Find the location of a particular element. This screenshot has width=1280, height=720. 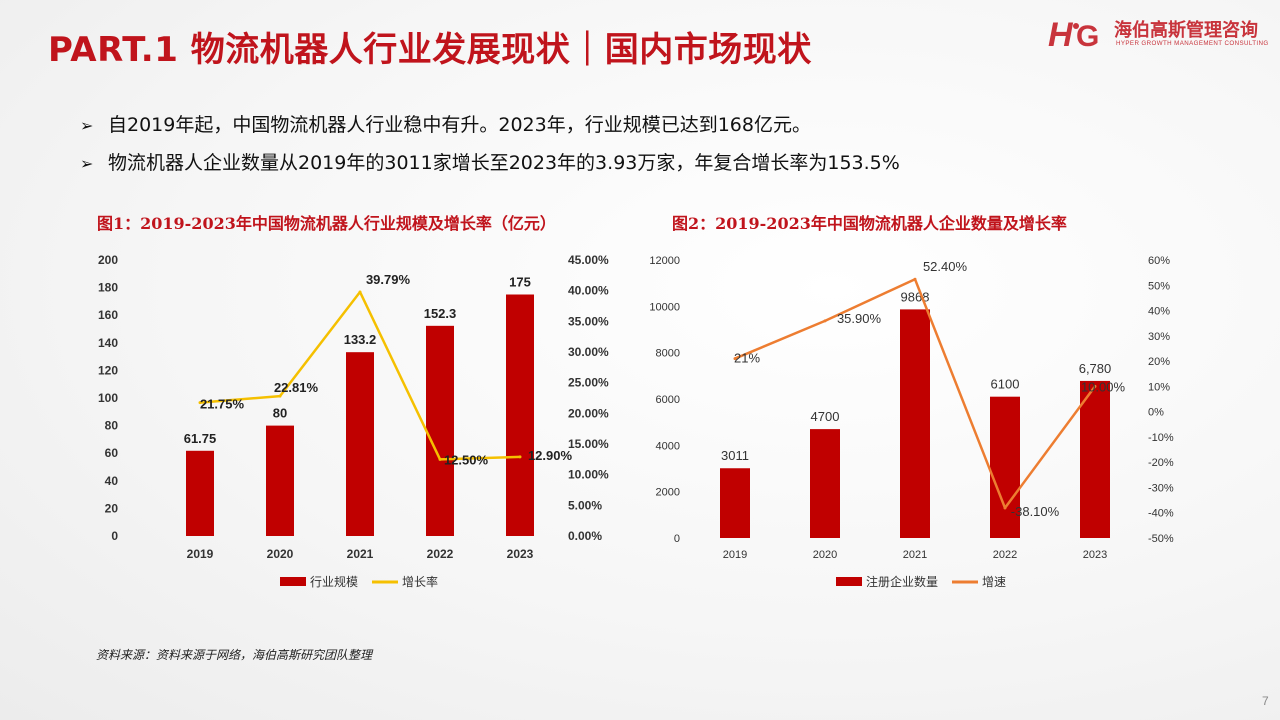

y-axis-tick-label: 8000 is located at coordinates (668, 354).